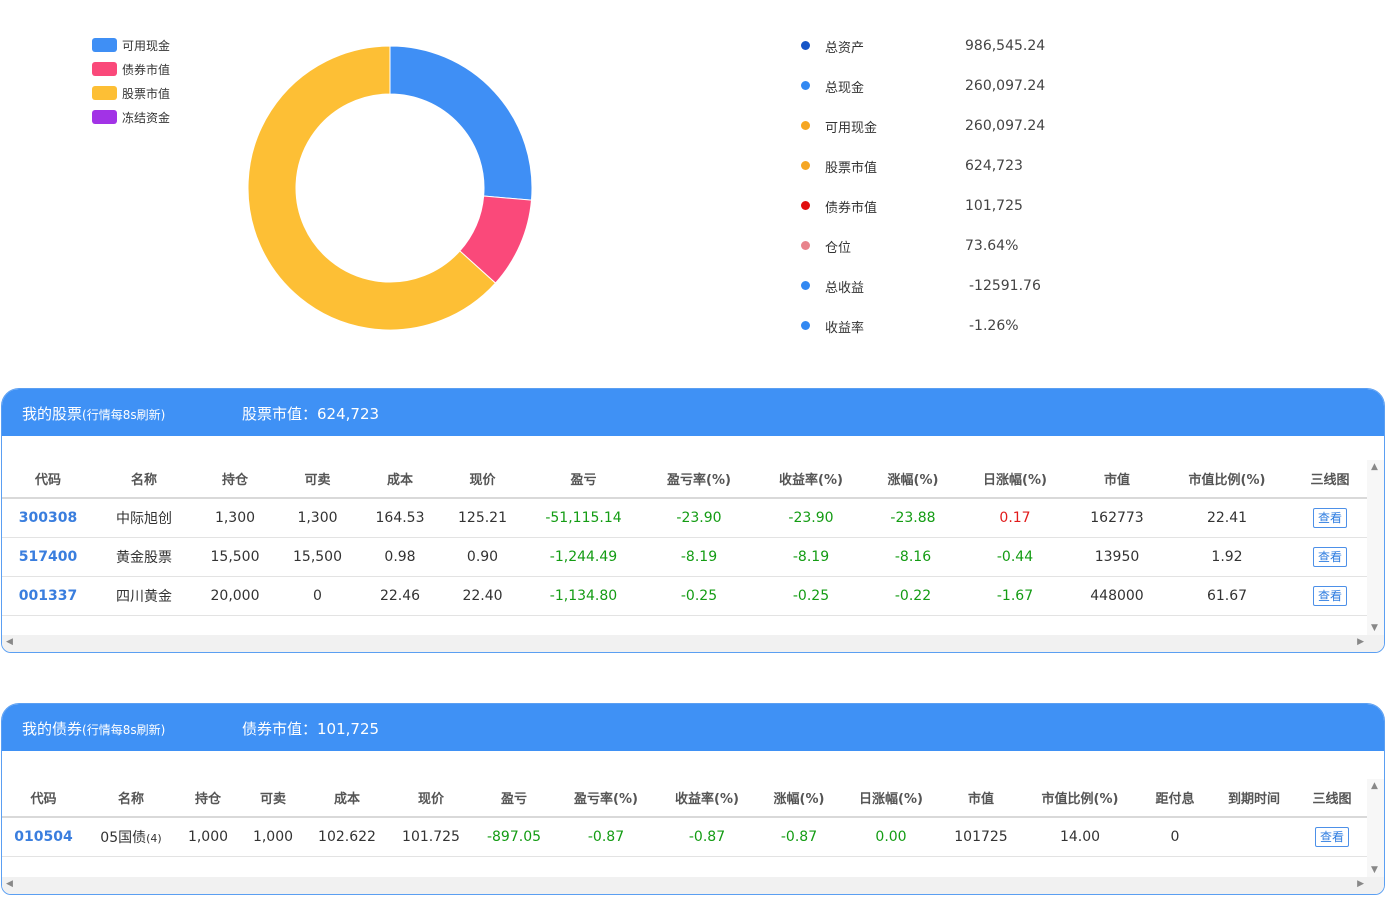  Describe the element at coordinates (811, 596) in the screenshot. I see `return-rate: -0.25` at that location.